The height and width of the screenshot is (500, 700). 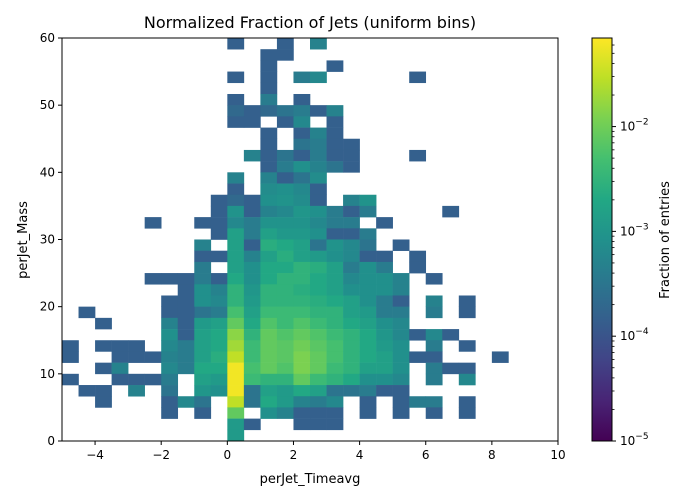 I want to click on y-tick-label: 0, so click(x=51, y=441).